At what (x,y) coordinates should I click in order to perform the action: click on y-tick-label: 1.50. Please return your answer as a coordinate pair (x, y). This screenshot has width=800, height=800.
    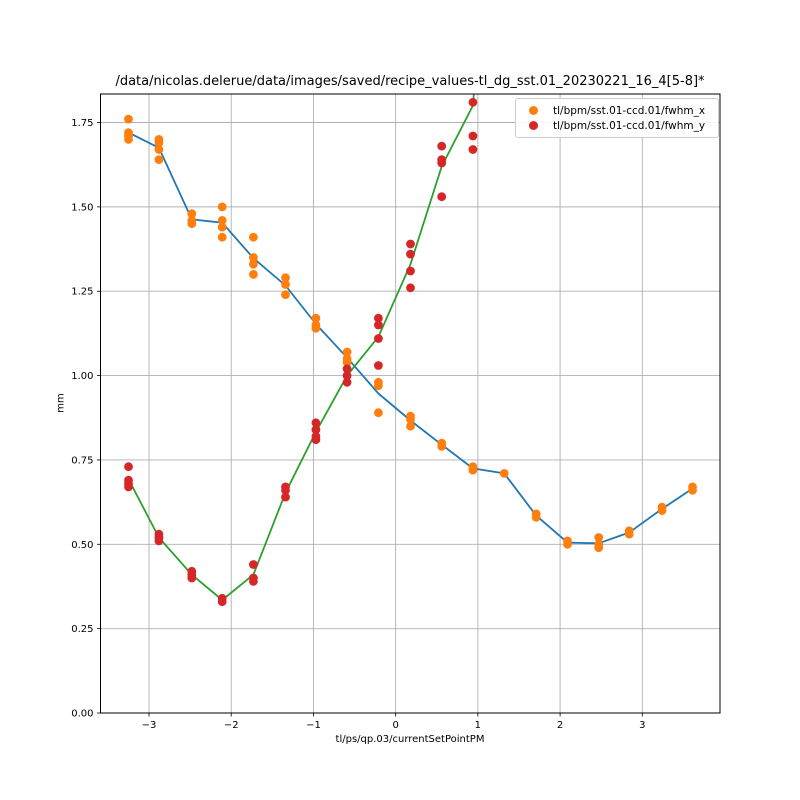
    Looking at the image, I should click on (82, 207).